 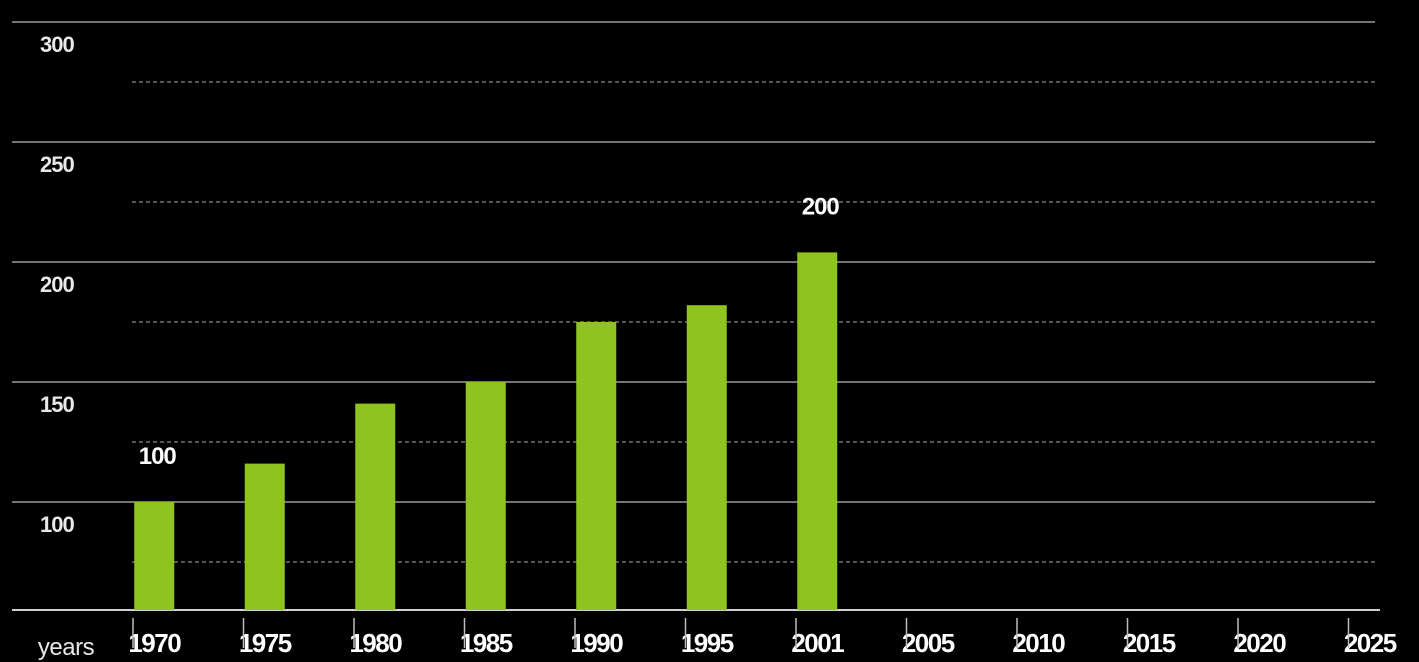 What do you see at coordinates (821, 206) in the screenshot?
I see `data-label-2001: 200` at bounding box center [821, 206].